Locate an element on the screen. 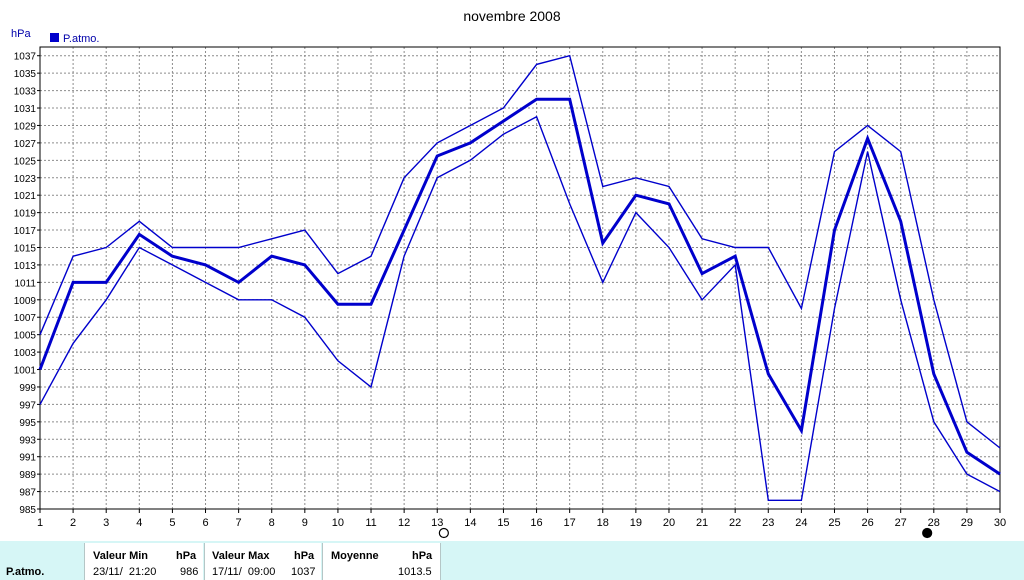 Image resolution: width=1024 pixels, height=580 pixels. y-tick-label: 1029 is located at coordinates (25, 126).